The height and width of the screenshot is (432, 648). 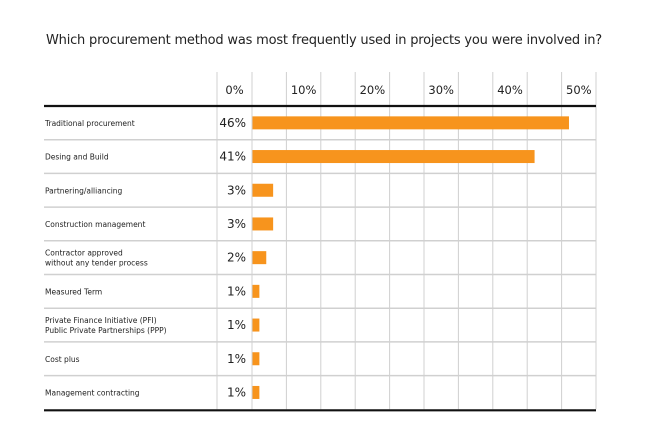 What do you see at coordinates (62, 359) in the screenshot?
I see `category-label: Cost plus` at bounding box center [62, 359].